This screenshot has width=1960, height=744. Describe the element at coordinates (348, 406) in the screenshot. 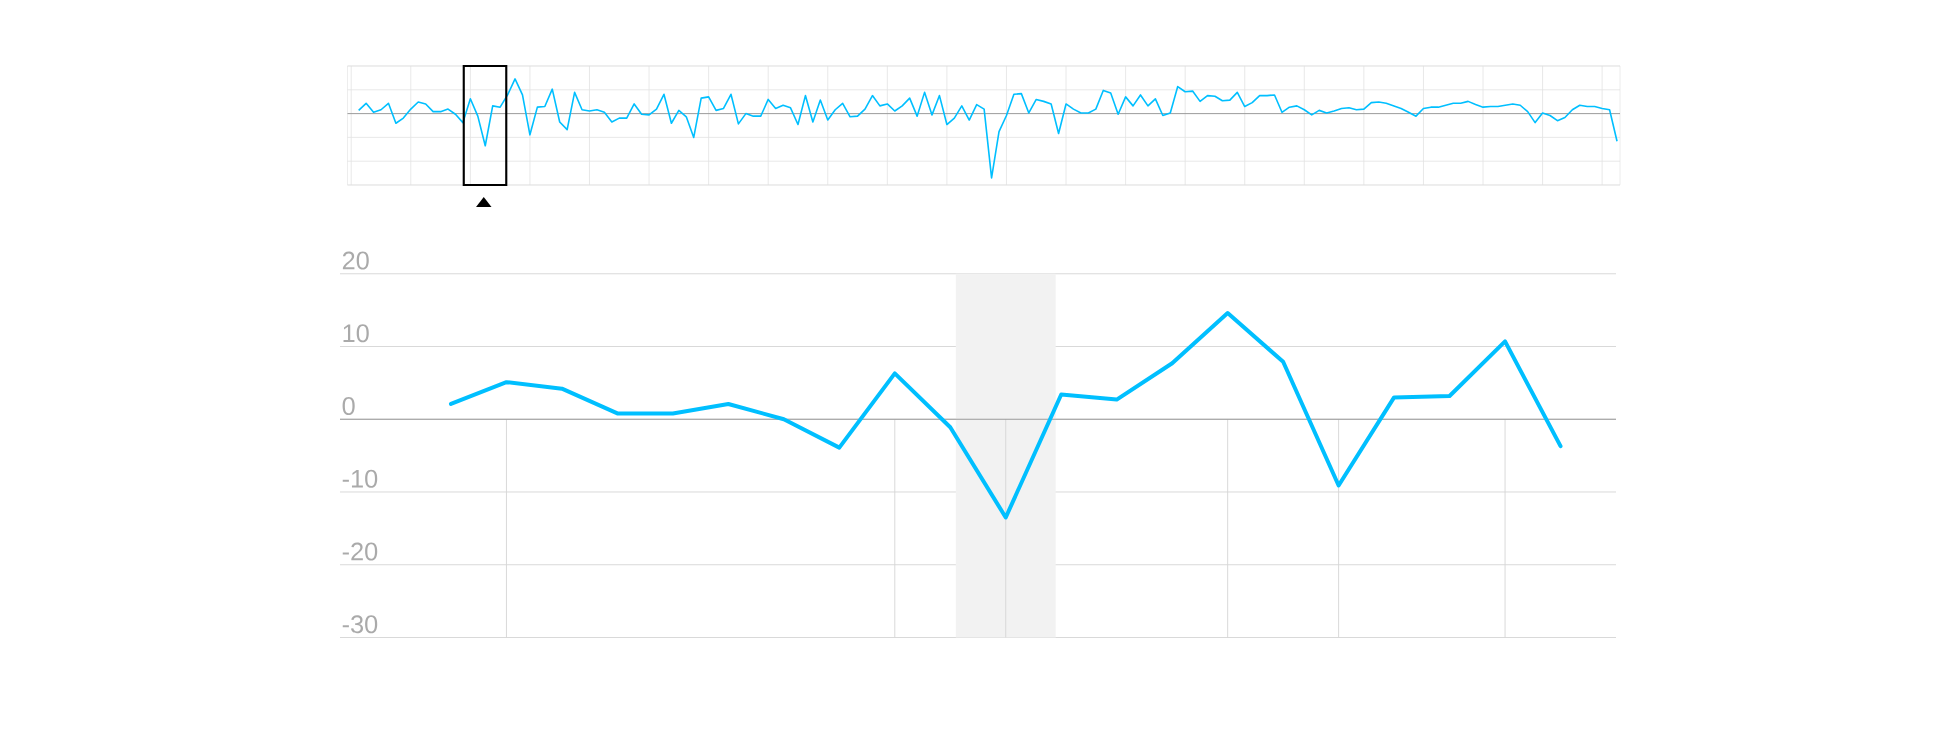

I see `y-tick-label: 0` at that location.